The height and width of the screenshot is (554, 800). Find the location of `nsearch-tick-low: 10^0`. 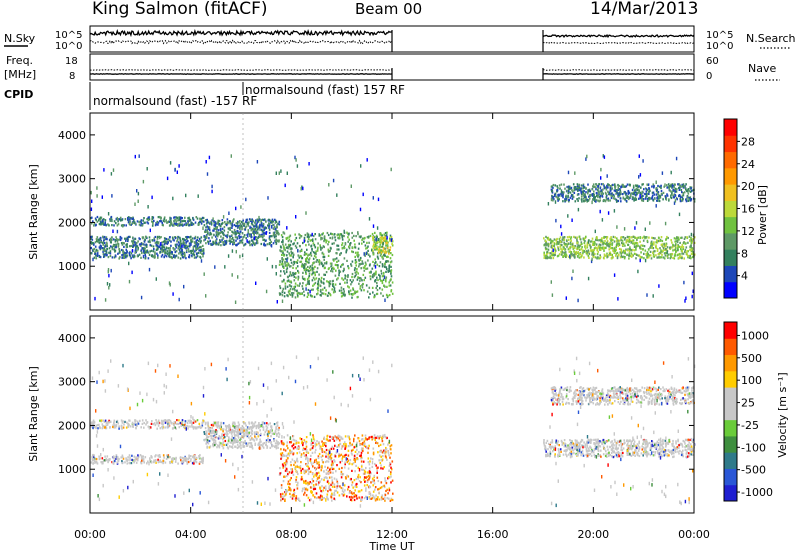

nsearch-tick-low: 10^0 is located at coordinates (719, 46).